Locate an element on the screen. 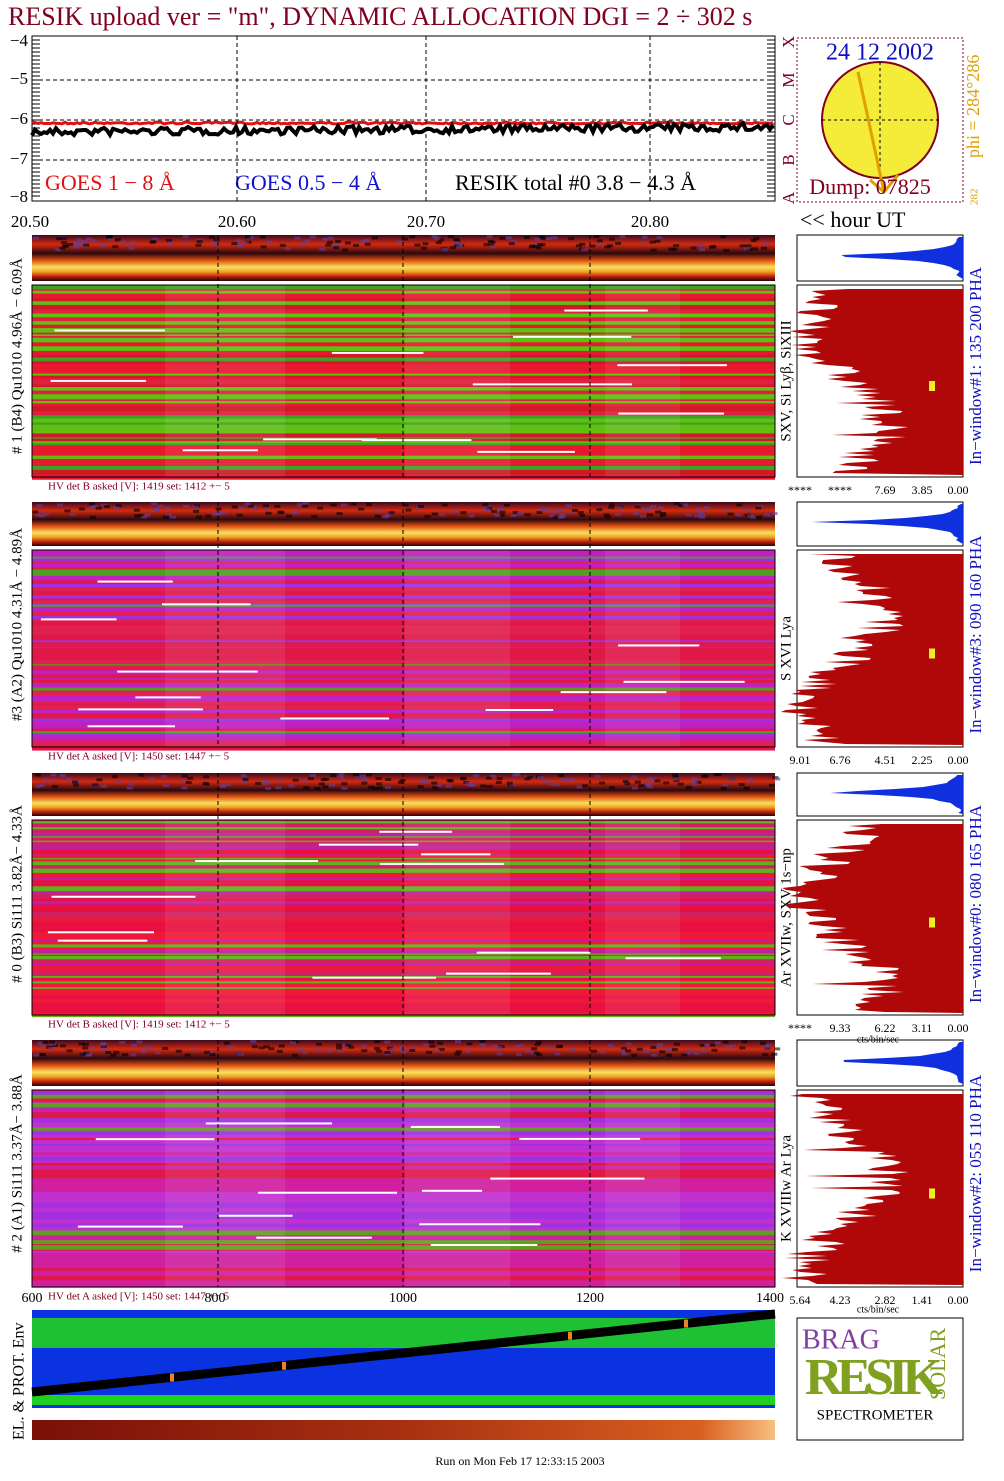  window-label: In−window#1: 135 200 PHA is located at coordinates (975, 365).